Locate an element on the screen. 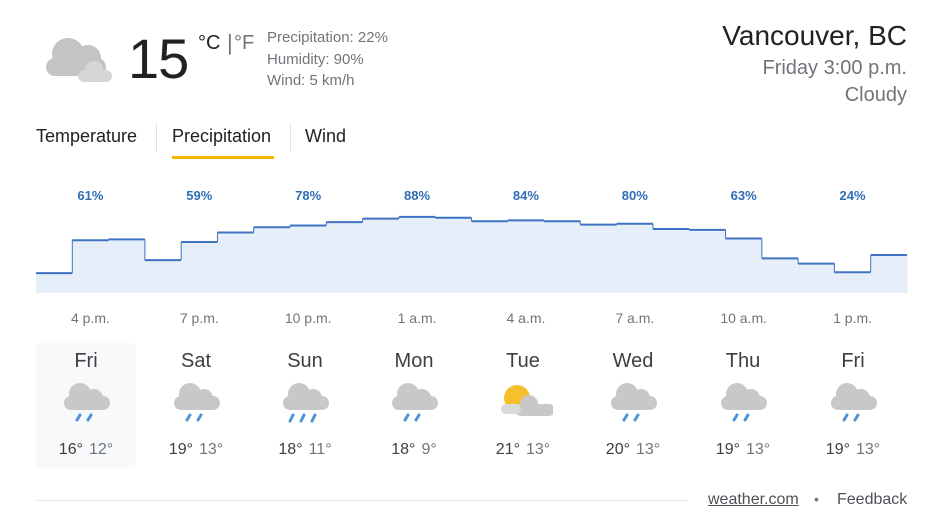 The image size is (936, 514). low: 9° is located at coordinates (429, 449).